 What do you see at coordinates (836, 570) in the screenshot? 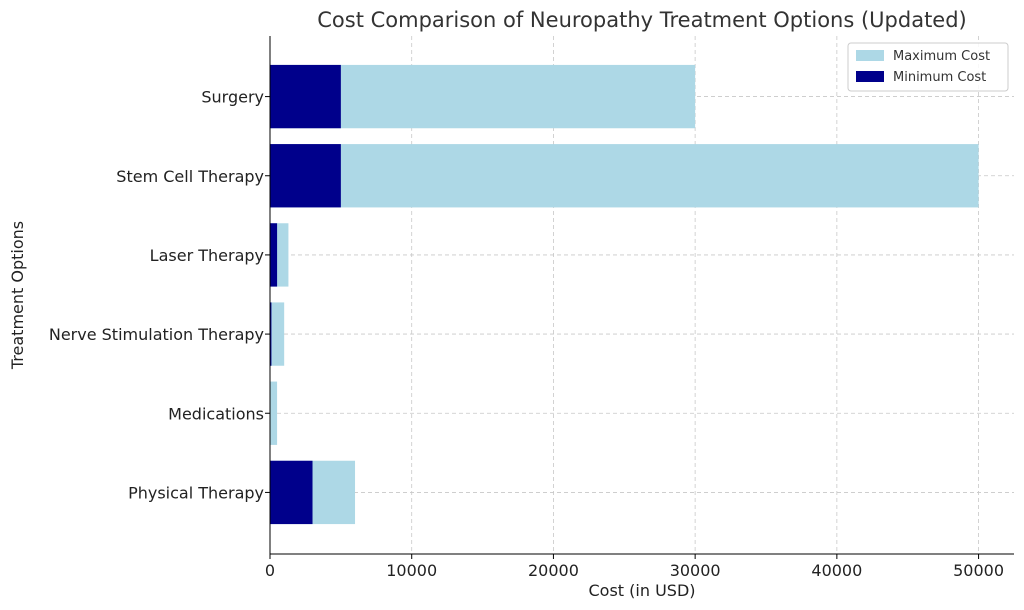
I see `x-tick-label: 40000` at bounding box center [836, 570].